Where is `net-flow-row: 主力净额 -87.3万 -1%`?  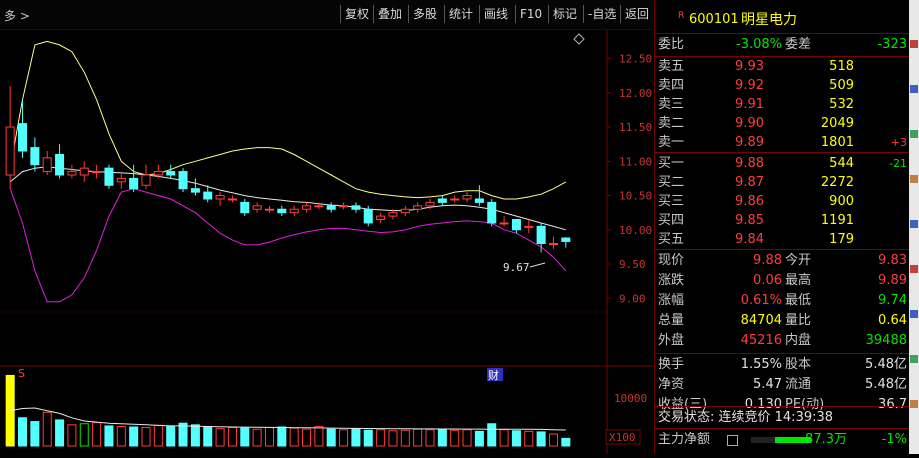 net-flow-row: 主力净额 -87.3万 -1% is located at coordinates (782, 440).